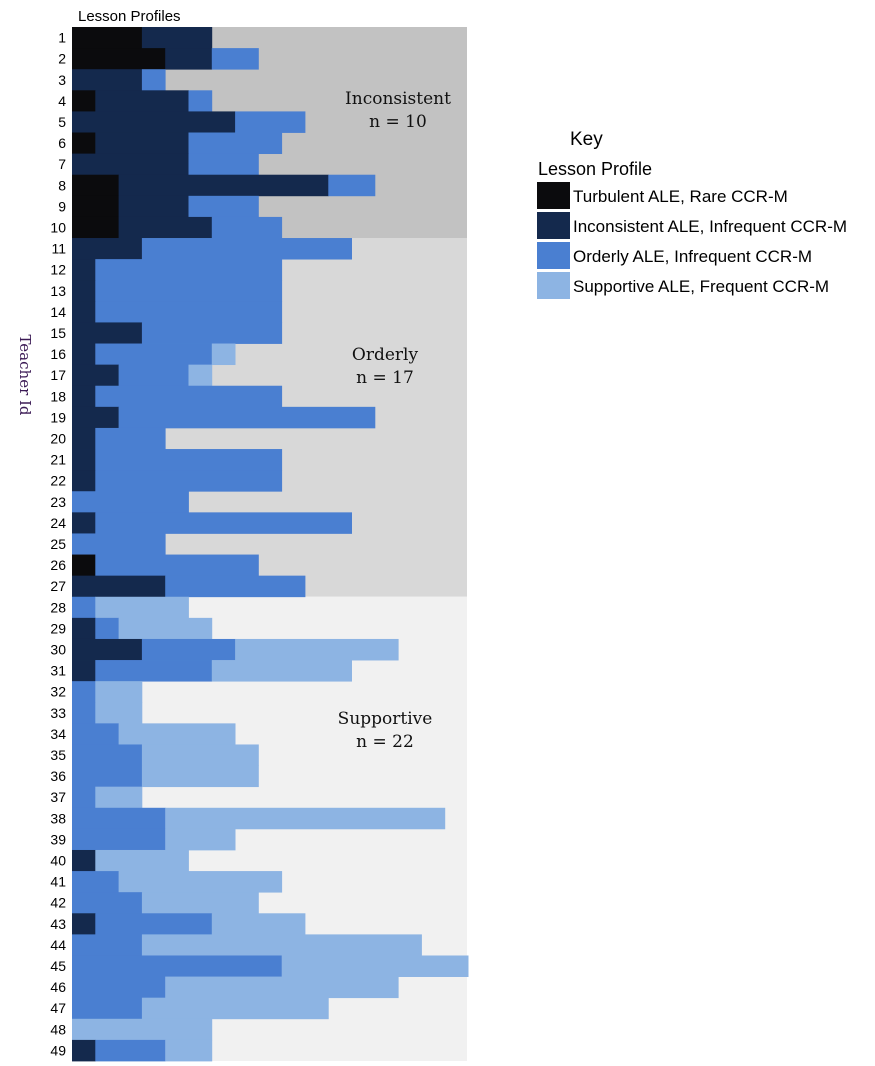 The height and width of the screenshot is (1066, 875). Describe the element at coordinates (130, 164) in the screenshot. I see `cell-t7-inconsistent` at that location.